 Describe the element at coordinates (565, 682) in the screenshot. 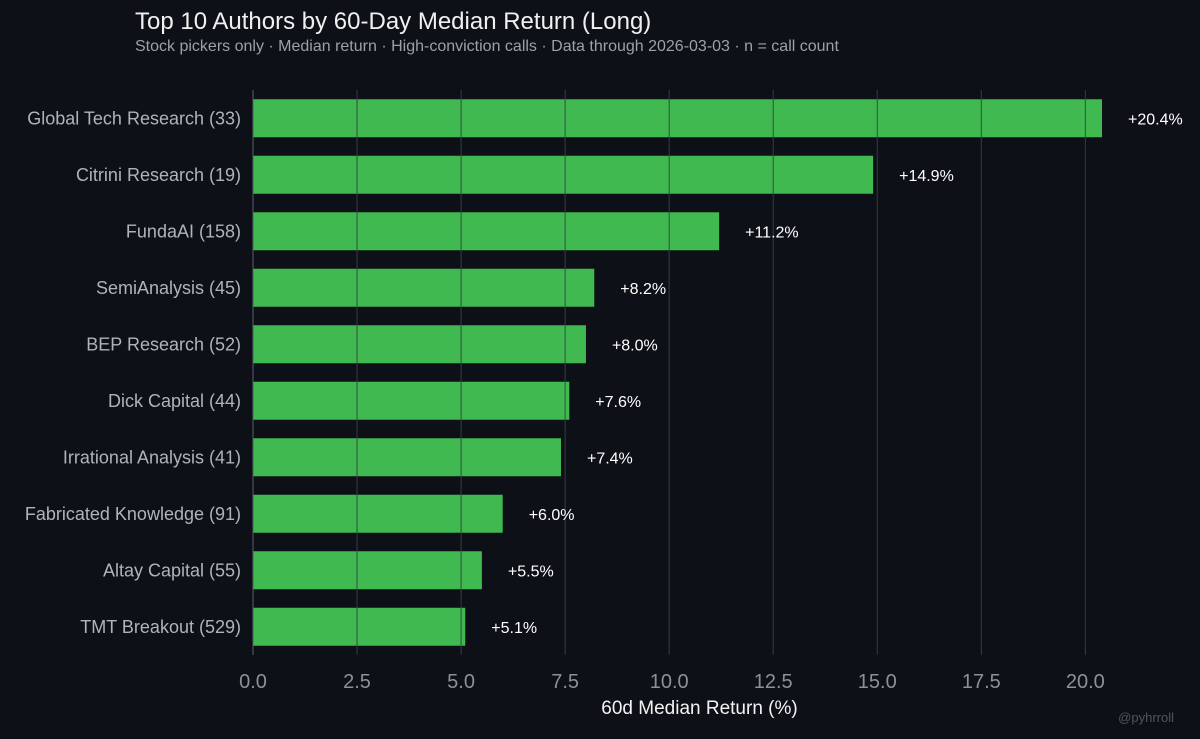

I see `x-tick-label: 7.5` at that location.